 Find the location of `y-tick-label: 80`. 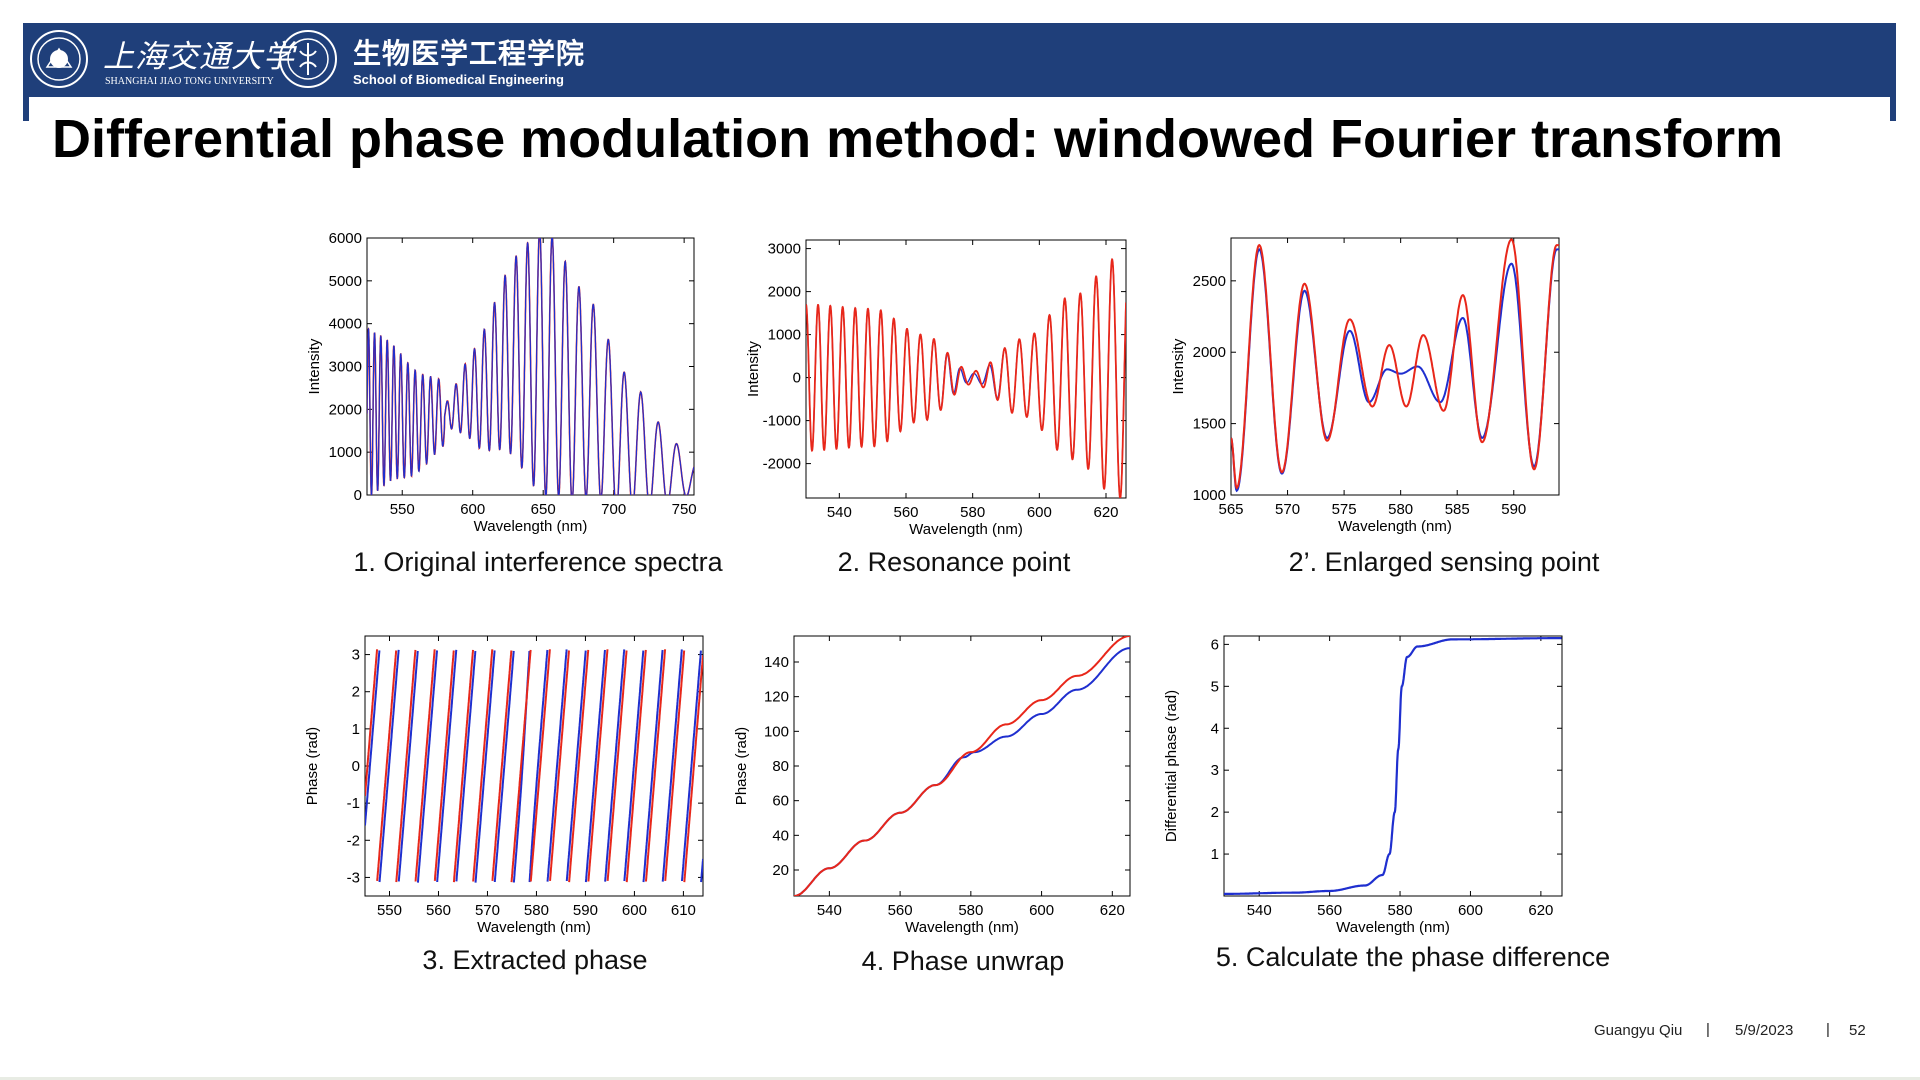

y-tick-label: 80 is located at coordinates (780, 766).